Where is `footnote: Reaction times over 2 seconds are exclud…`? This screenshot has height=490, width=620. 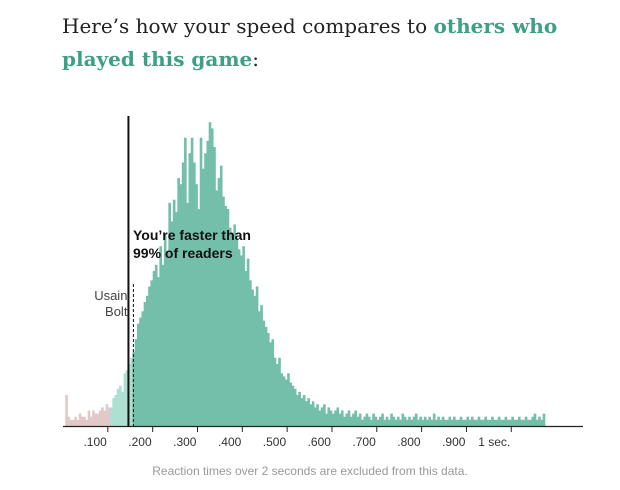 footnote: Reaction times over 2 seconds are exclud… is located at coordinates (310, 471).